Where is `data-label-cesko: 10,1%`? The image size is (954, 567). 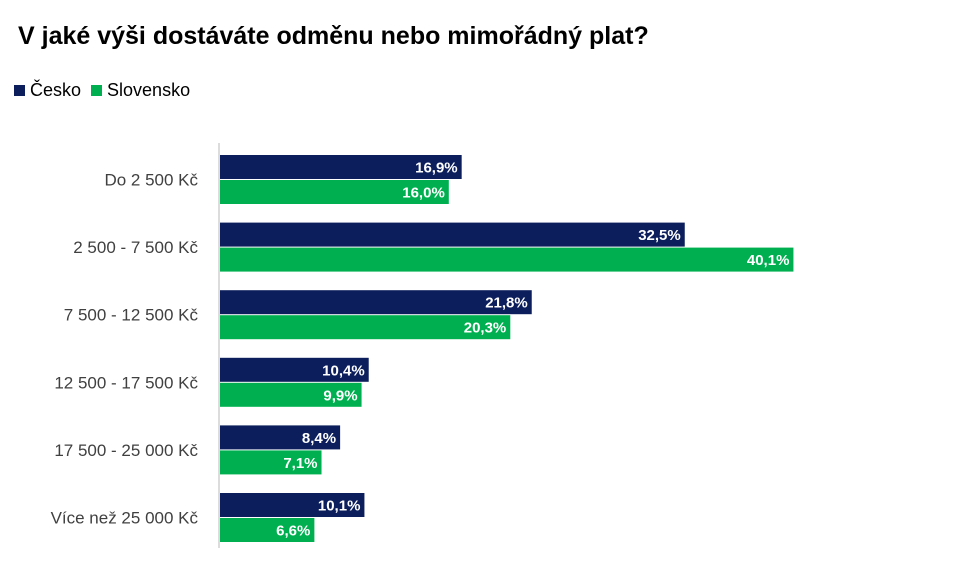
data-label-cesko: 10,1% is located at coordinates (339, 506).